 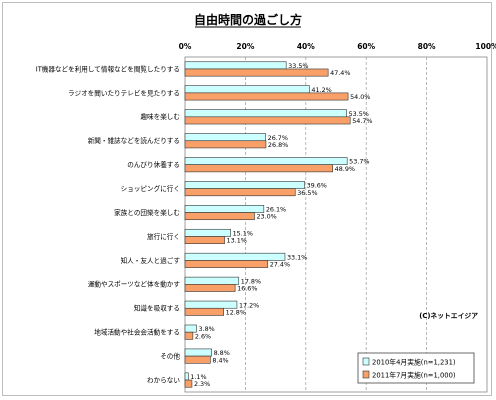 What do you see at coordinates (362, 121) in the screenshot?
I see `data-label-series-2: 54.7%` at bounding box center [362, 121].